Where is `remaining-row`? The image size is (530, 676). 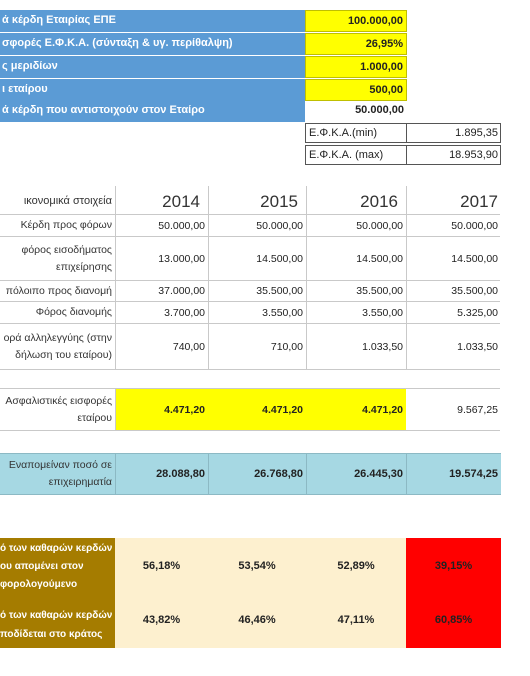 remaining-row is located at coordinates (250, 474).